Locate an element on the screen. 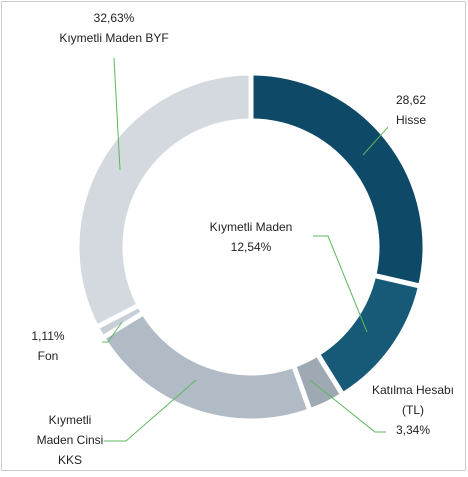 Image resolution: width=468 pixels, height=477 pixels. segment-label: 1,11% Fon is located at coordinates (48, 346).